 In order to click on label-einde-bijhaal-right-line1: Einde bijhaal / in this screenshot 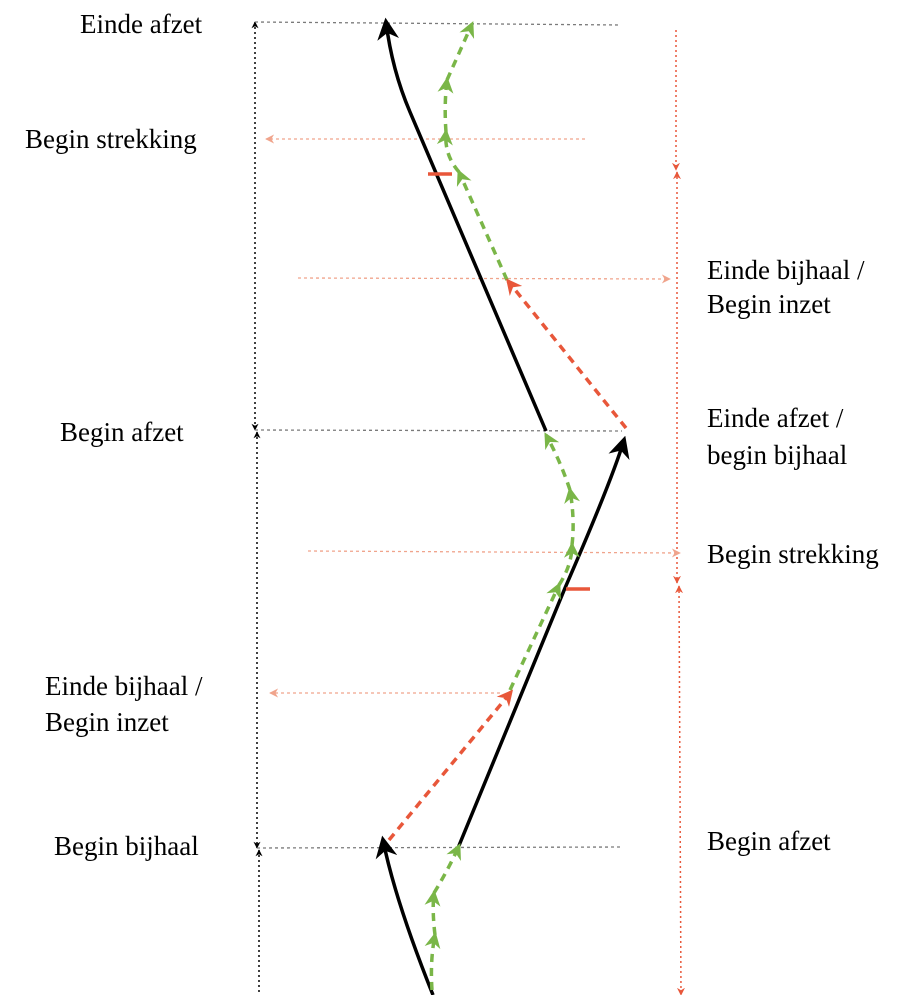, I will do `click(786, 270)`.